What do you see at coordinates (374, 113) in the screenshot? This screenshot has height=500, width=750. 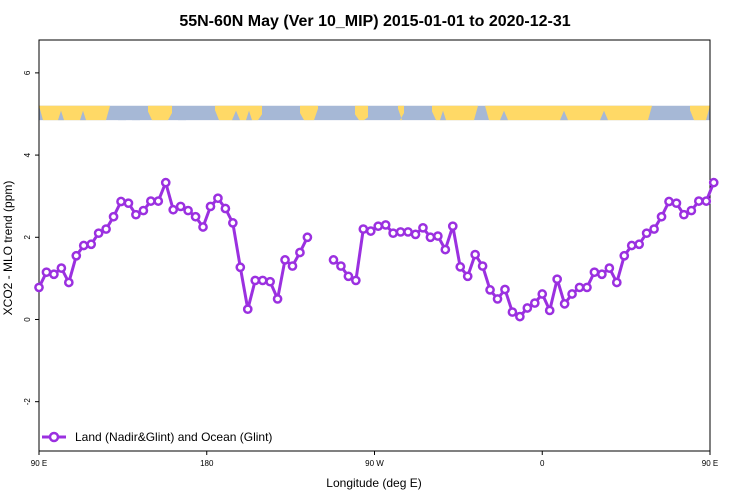 I see `land-ocean-strip` at bounding box center [374, 113].